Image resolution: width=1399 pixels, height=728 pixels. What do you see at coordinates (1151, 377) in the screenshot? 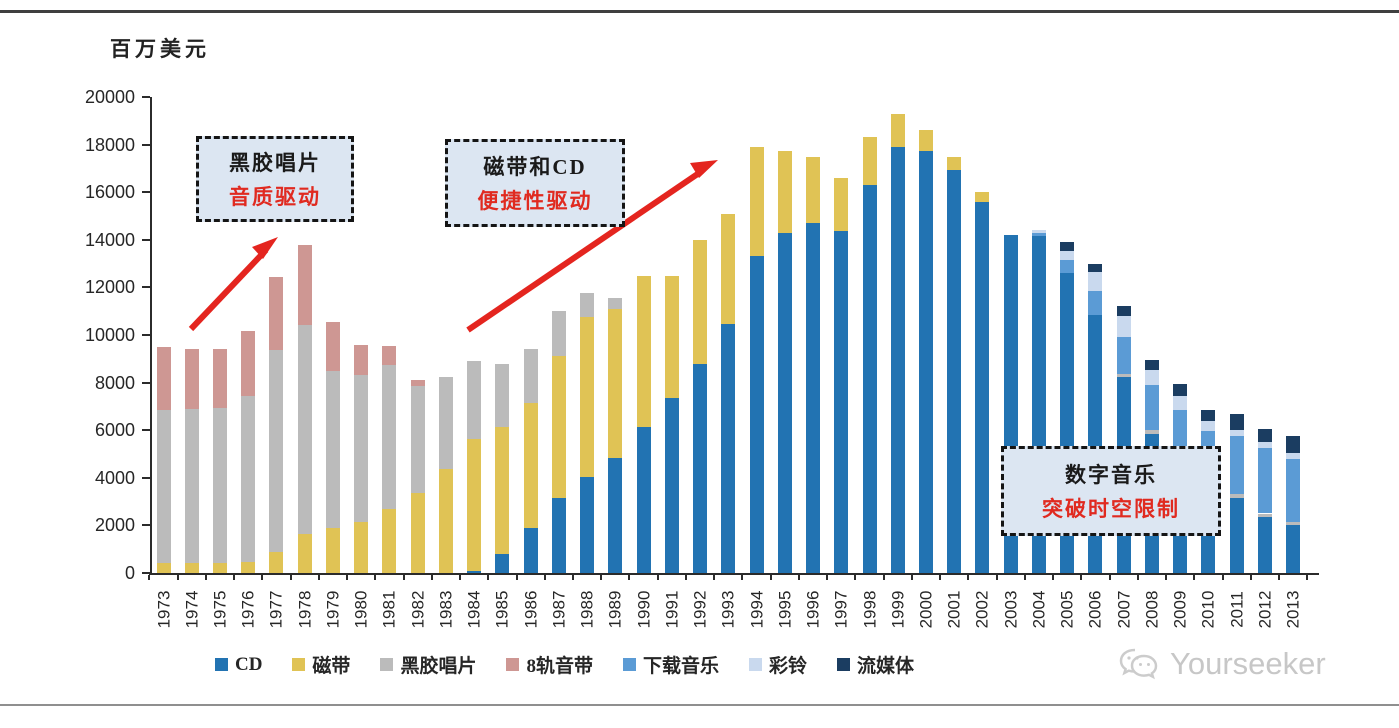
I see `bar-segment-彩铃-2008` at bounding box center [1151, 377].